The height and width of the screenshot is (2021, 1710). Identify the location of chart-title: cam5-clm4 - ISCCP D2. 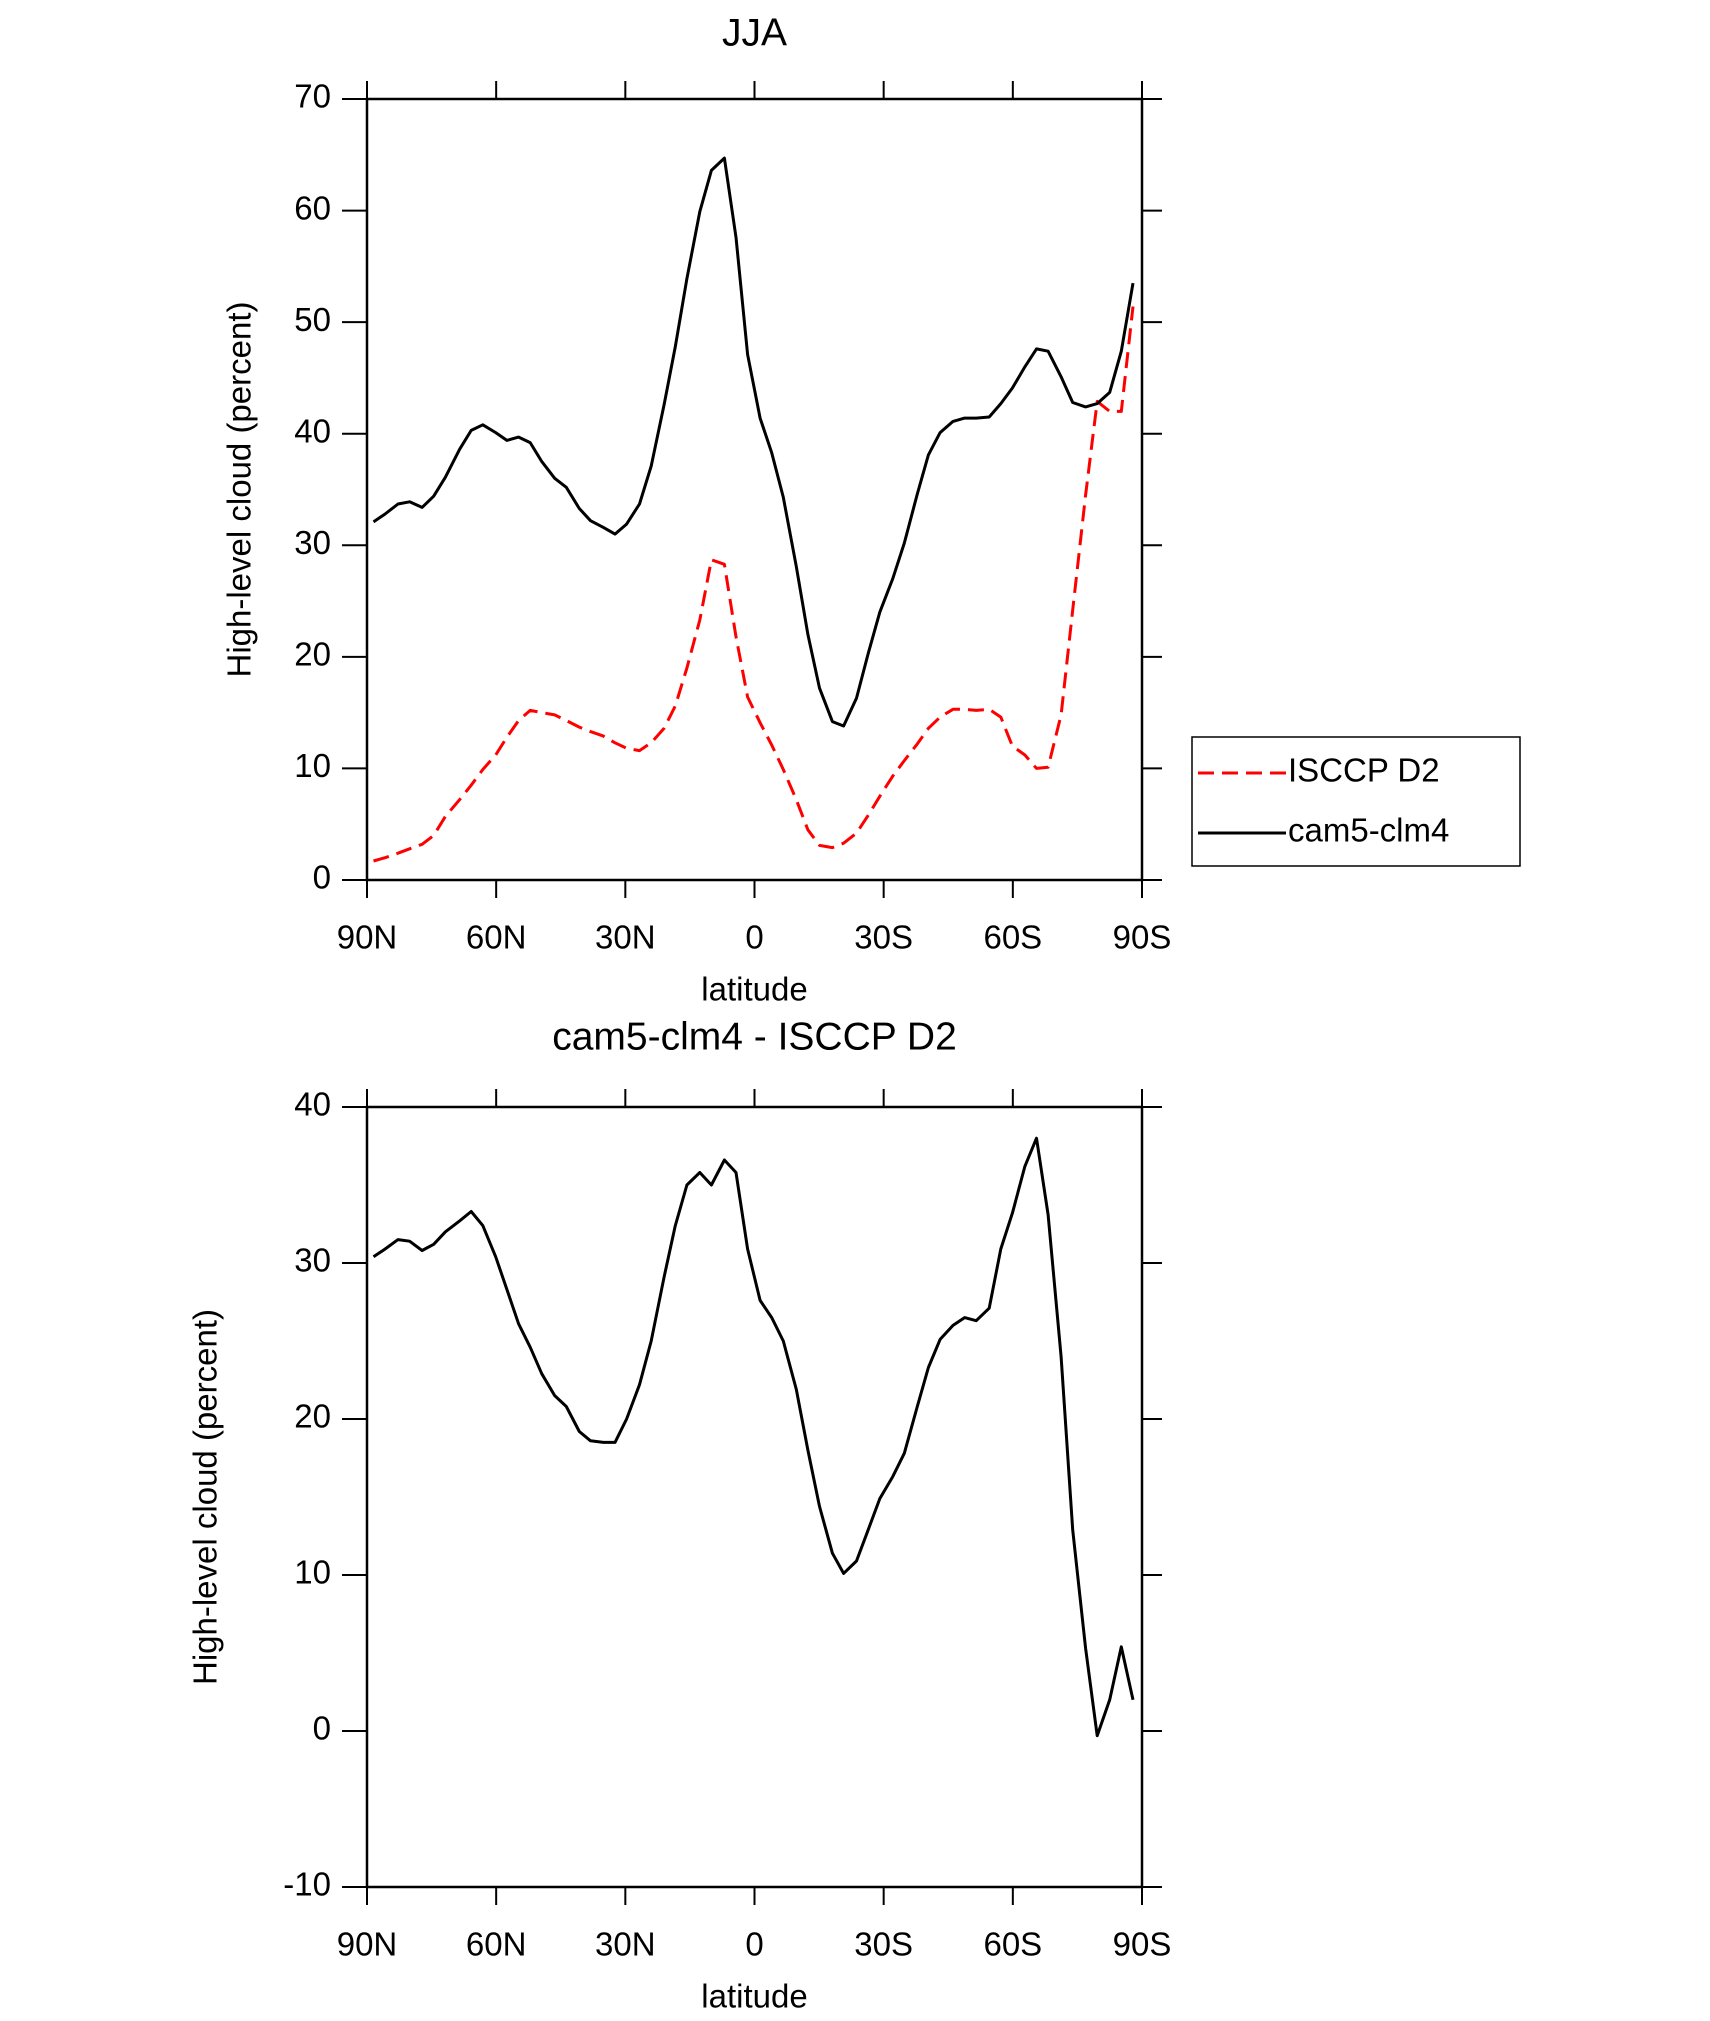
(754, 1036).